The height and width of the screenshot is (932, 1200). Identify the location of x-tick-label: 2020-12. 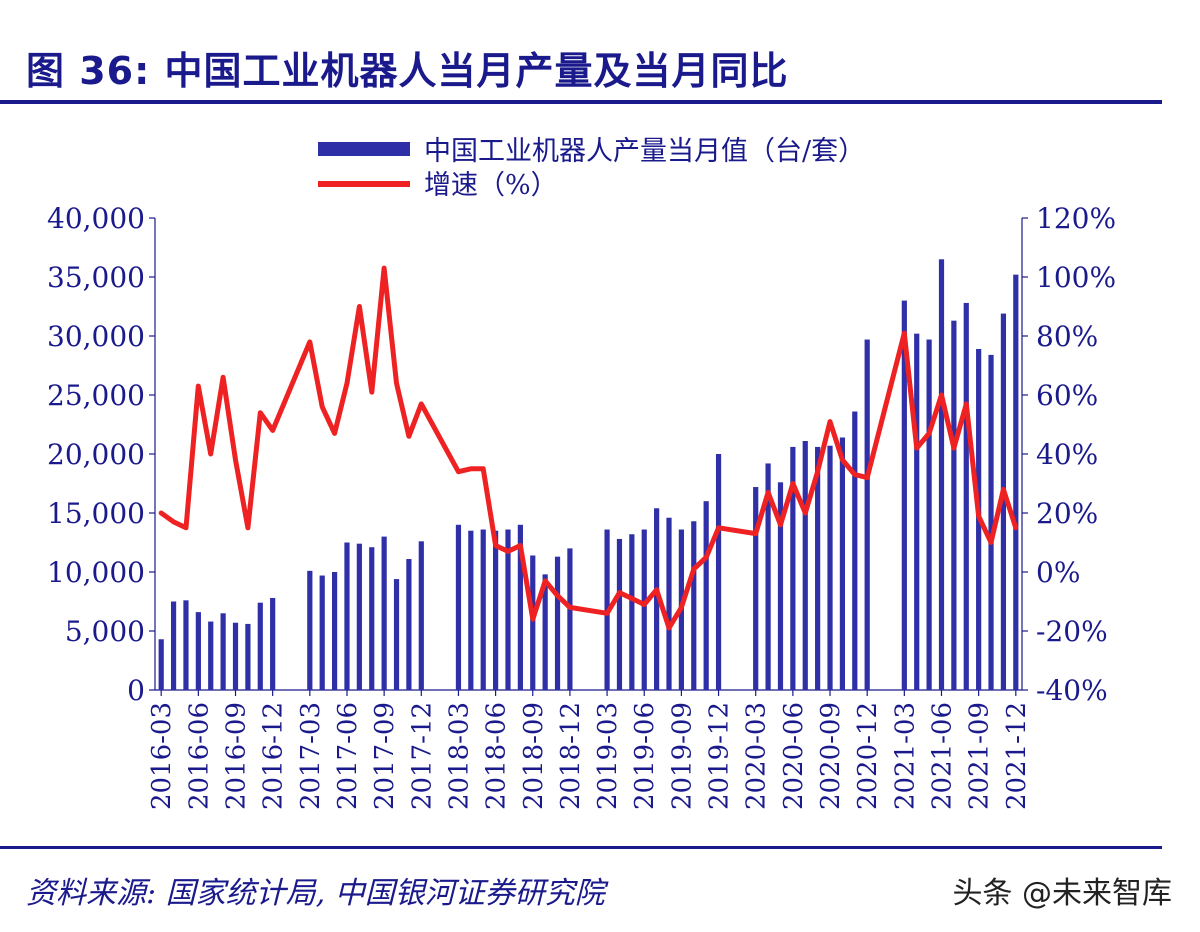
(868, 756).